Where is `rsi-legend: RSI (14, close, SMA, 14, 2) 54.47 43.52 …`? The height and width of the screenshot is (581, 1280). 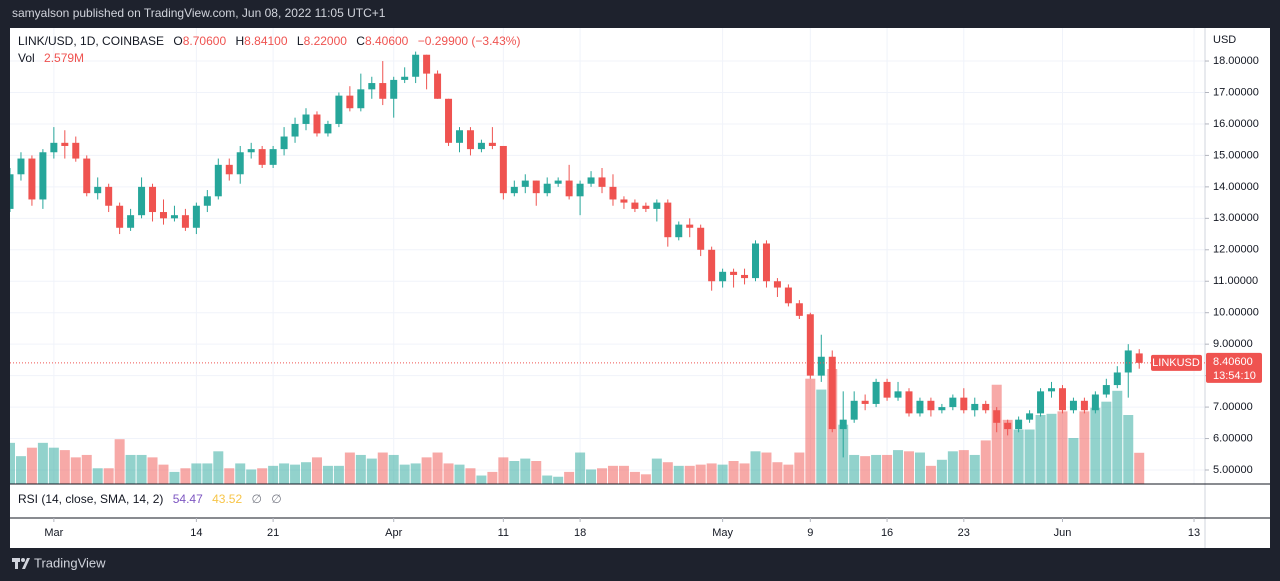
rsi-legend: RSI (14, close, SMA, 14, 2) 54.47 43.52 … is located at coordinates (150, 499).